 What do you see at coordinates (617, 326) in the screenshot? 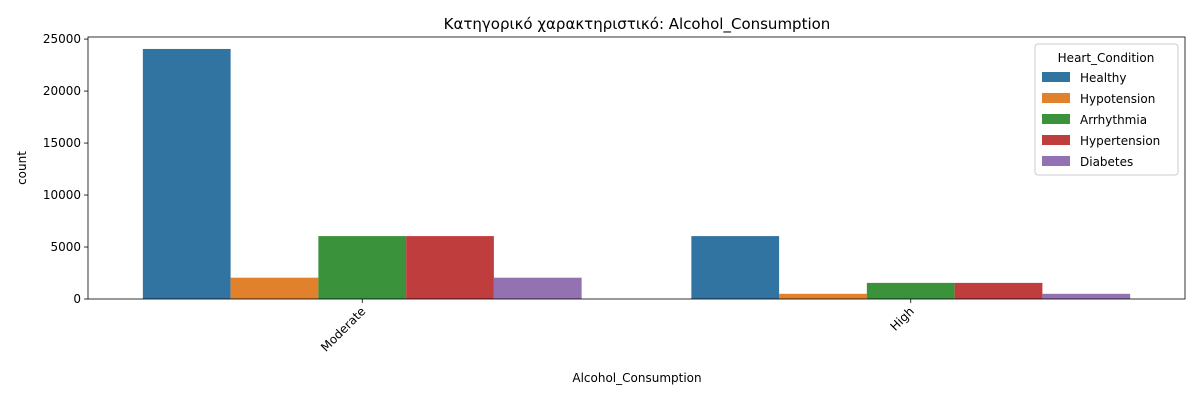
I see `x-axis: Moderate High` at bounding box center [617, 326].